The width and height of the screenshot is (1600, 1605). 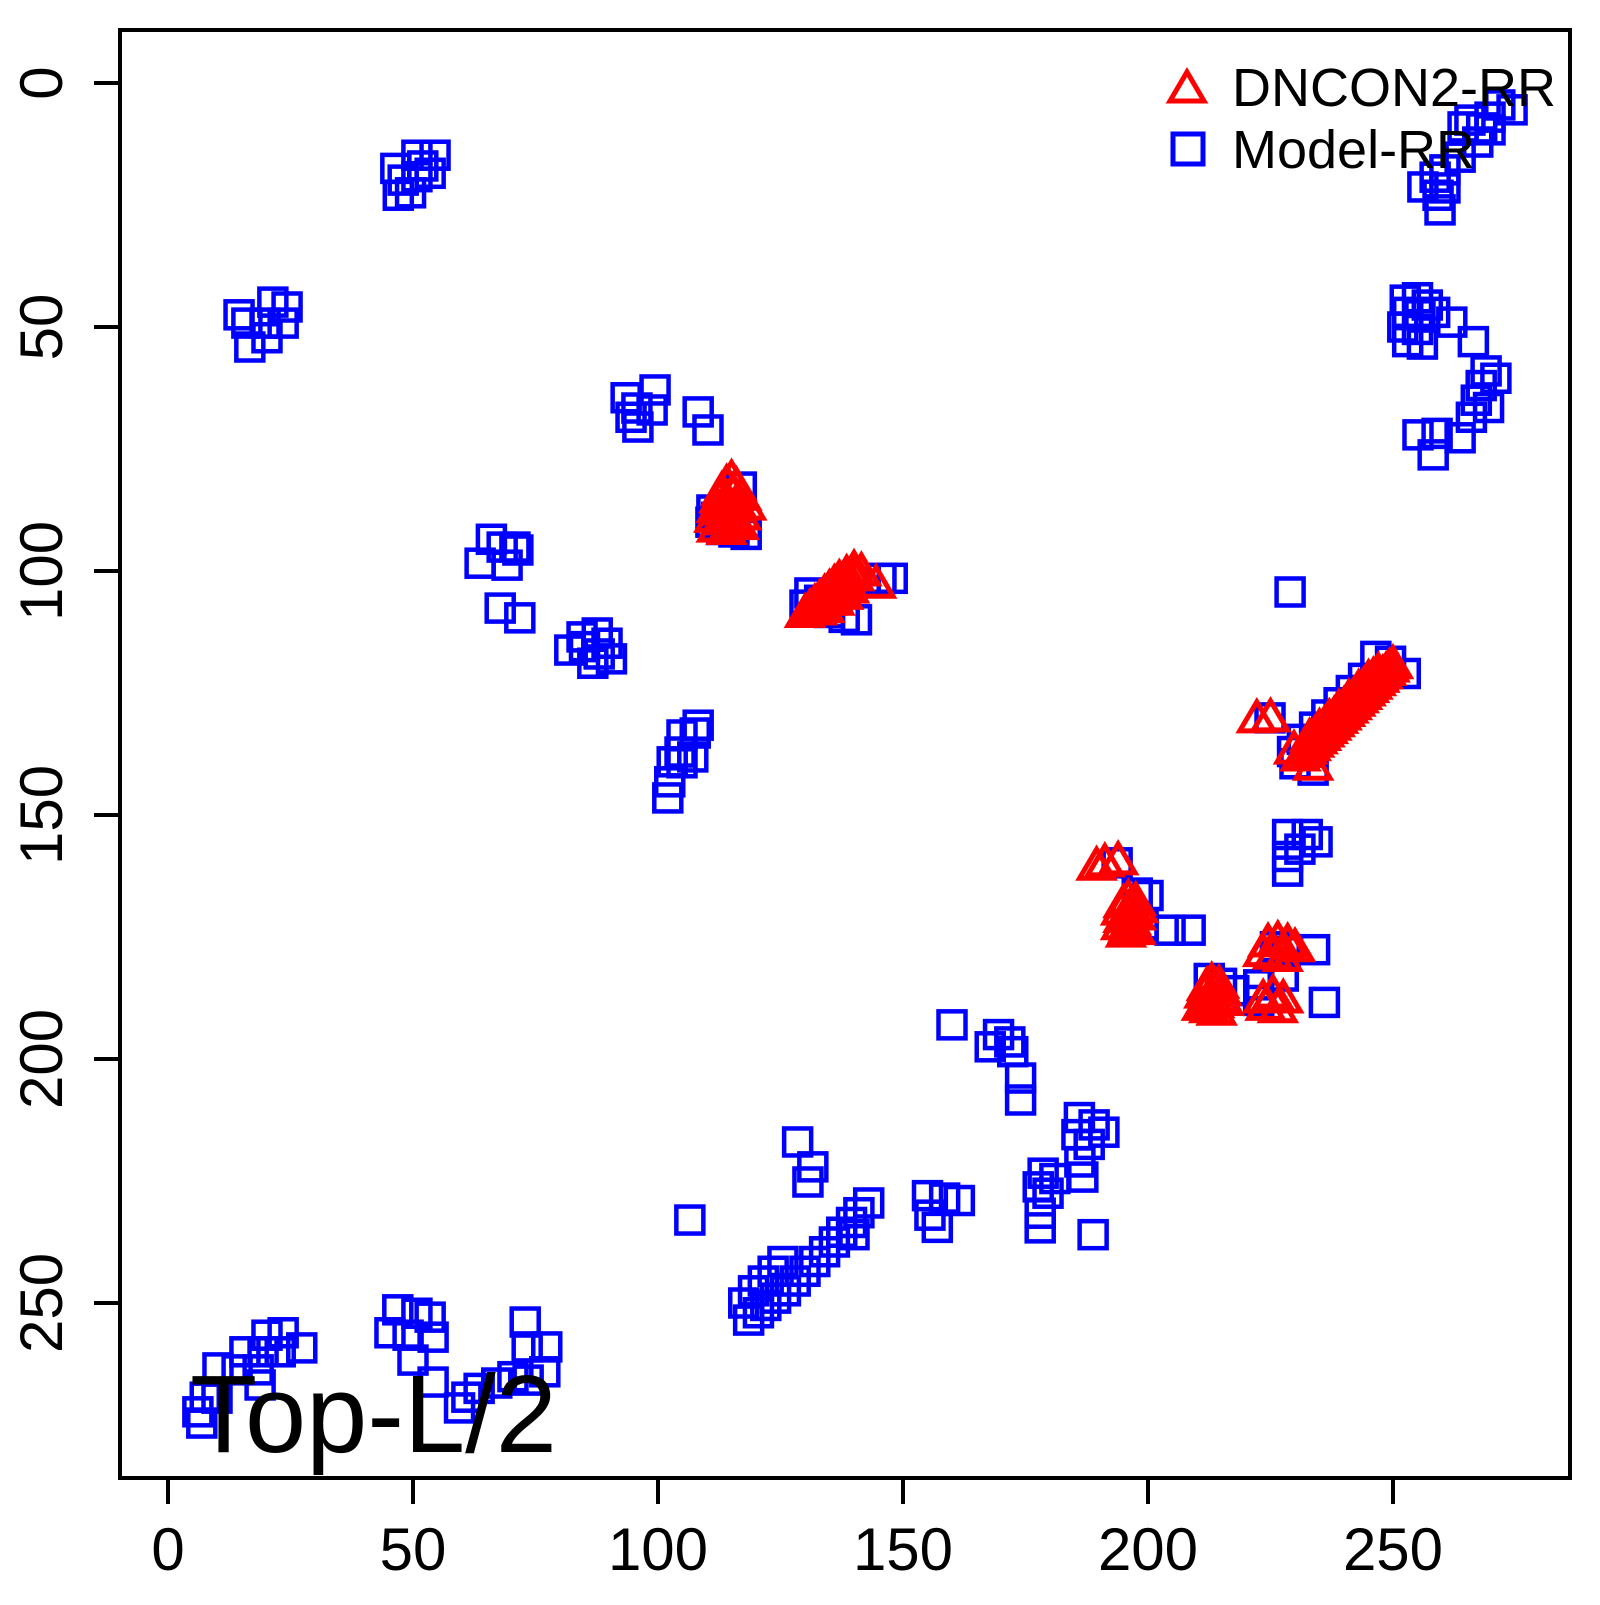 What do you see at coordinates (41, 815) in the screenshot?
I see `y-axis-tick-label: 150` at bounding box center [41, 815].